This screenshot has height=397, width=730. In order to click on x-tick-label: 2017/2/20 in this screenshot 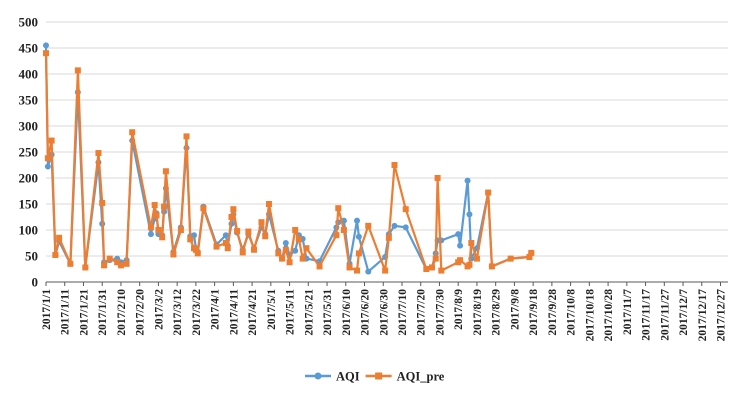, I will do `click(141, 312)`.